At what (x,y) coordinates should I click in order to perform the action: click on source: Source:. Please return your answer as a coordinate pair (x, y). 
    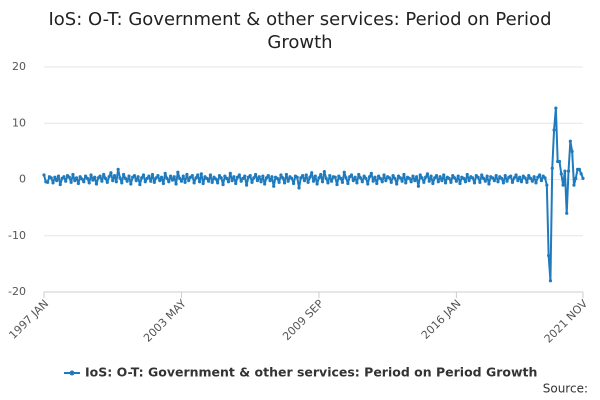
    Looking at the image, I should click on (565, 389).